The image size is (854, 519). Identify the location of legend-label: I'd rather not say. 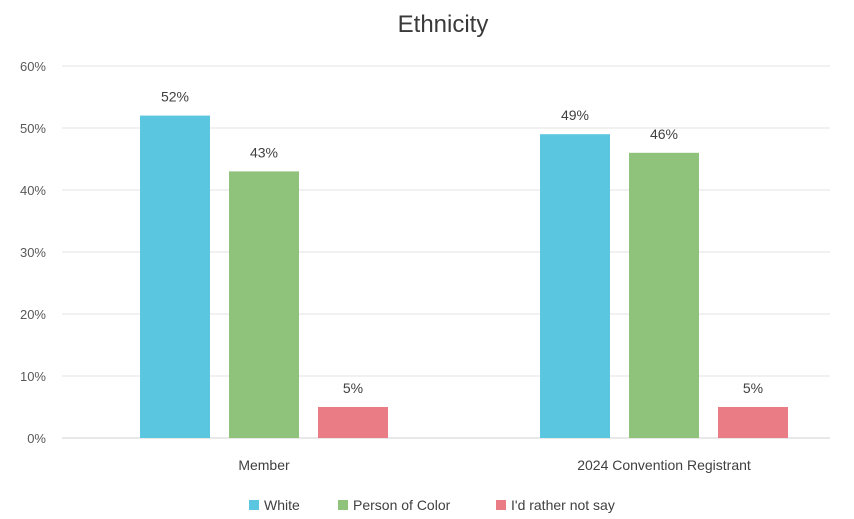
(563, 505).